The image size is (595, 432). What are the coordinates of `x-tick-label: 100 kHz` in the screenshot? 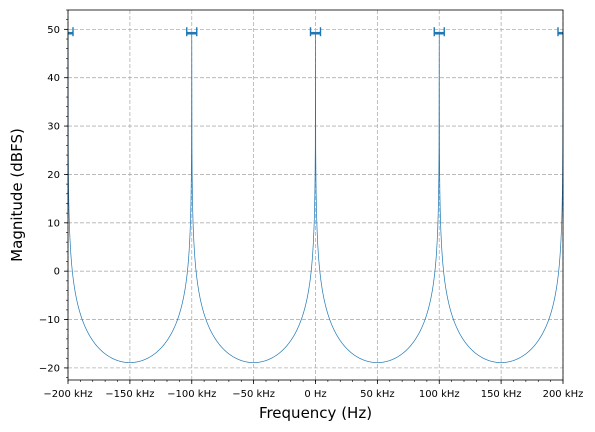 It's located at (439, 394).